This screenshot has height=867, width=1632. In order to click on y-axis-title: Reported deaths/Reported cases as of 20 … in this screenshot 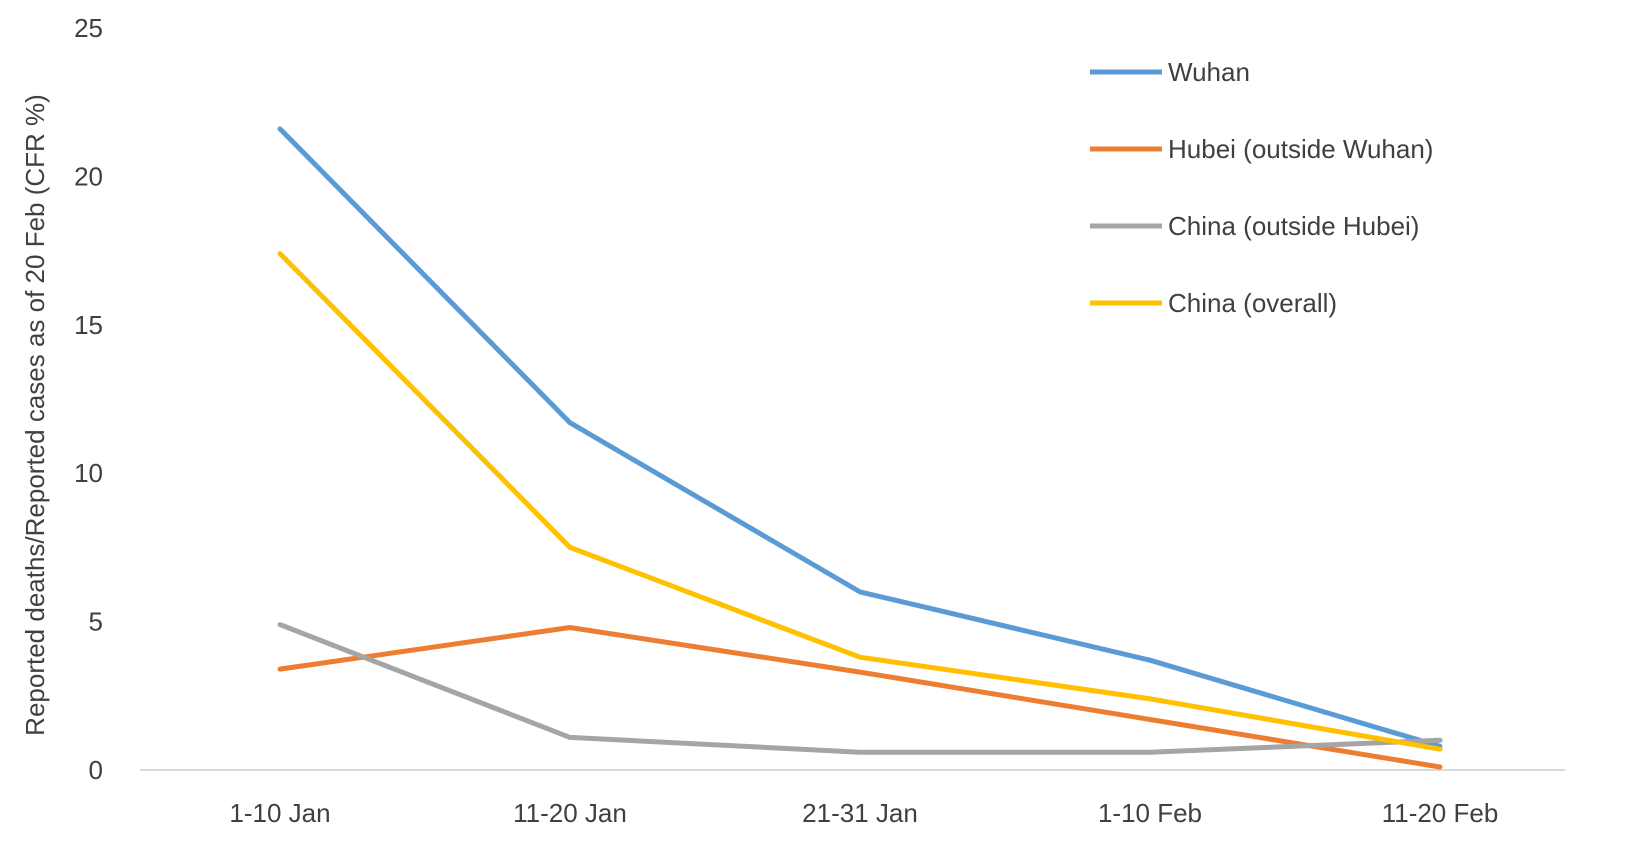, I will do `click(35, 415)`.